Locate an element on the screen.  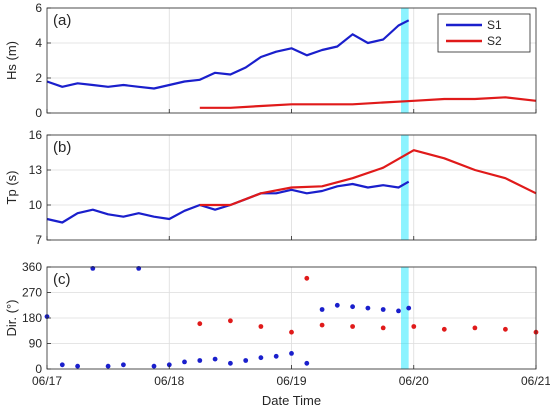
series-points-s2 is located at coordinates (368, 305).